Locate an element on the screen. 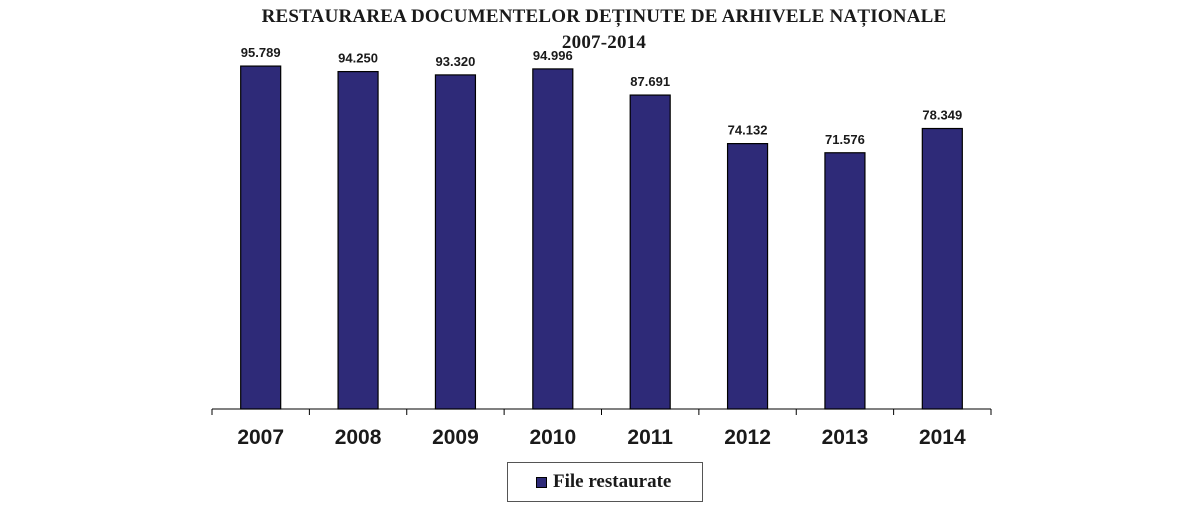  x-tick-label-2011: 2011 is located at coordinates (650, 437).